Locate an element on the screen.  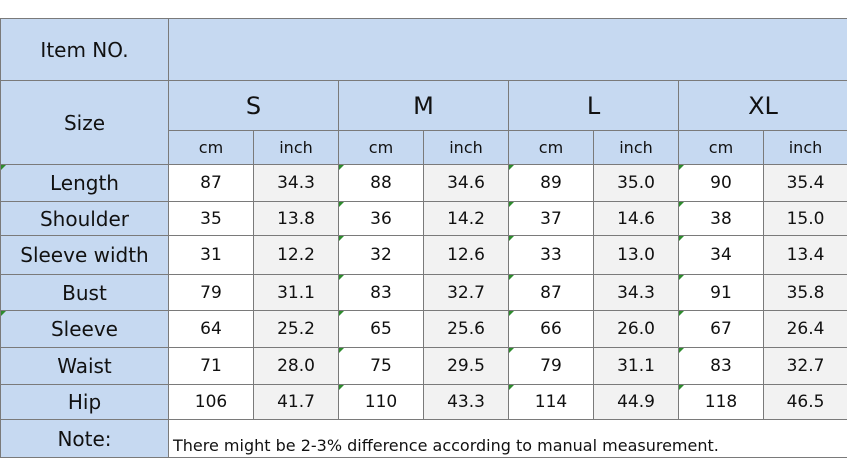
value-cell: 35.8 is located at coordinates (805, 292).